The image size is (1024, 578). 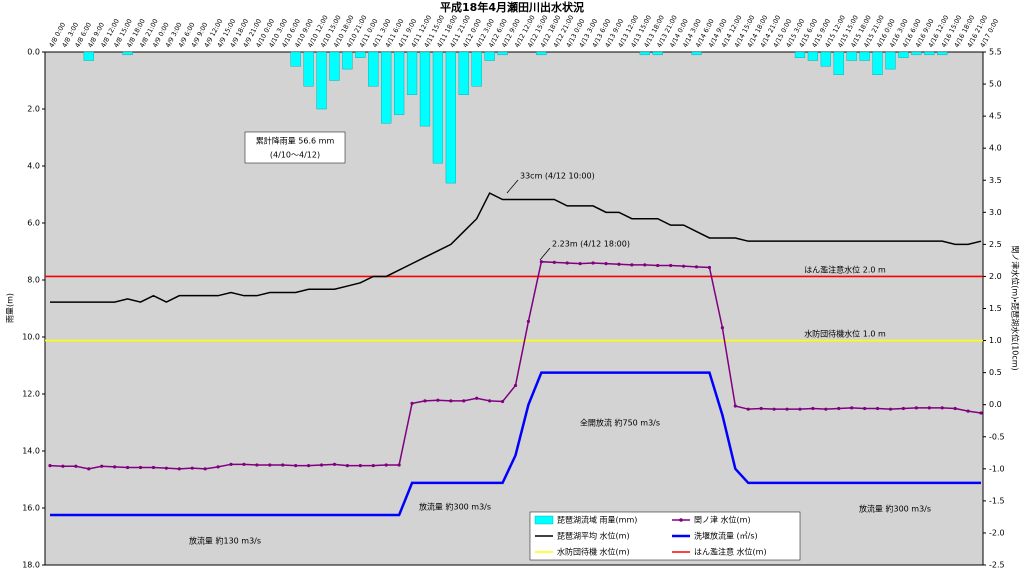 What do you see at coordinates (895, 509) in the screenshot?
I see `annotation: 放流量 約300 m3/s` at bounding box center [895, 509].